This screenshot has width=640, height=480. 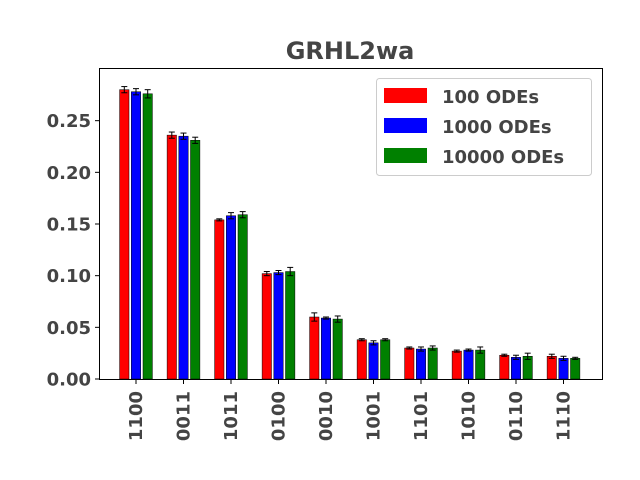 I want to click on y-tick-label: 0.00, so click(x=69, y=380).